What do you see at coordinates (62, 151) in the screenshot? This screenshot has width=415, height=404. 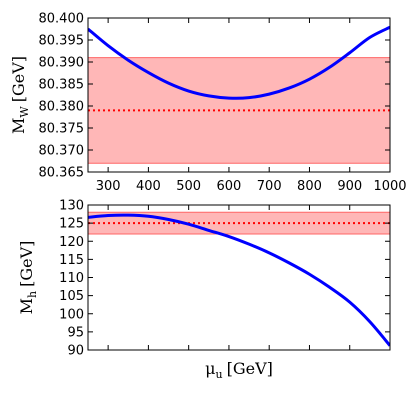 I see `y-tick-label: 80.370` at bounding box center [62, 151].